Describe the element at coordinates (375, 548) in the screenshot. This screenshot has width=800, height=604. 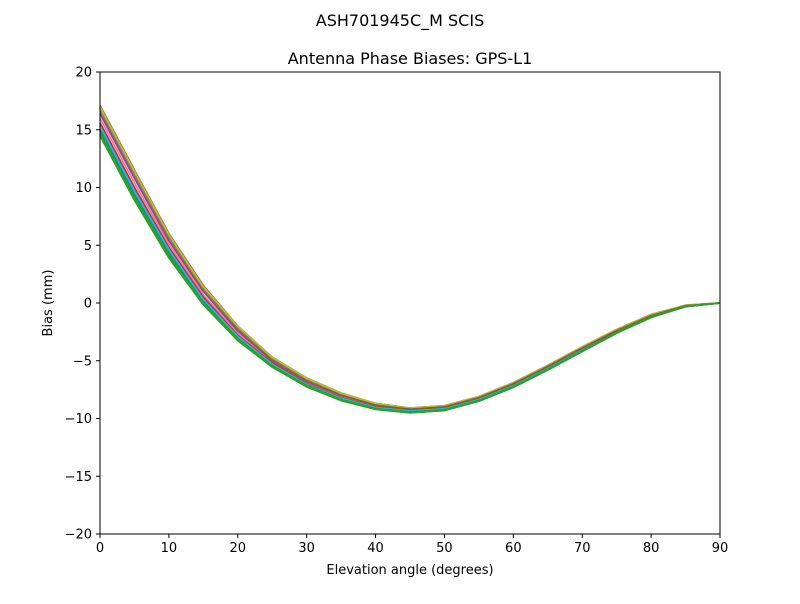
I see `x-tick-label: 40` at that location.